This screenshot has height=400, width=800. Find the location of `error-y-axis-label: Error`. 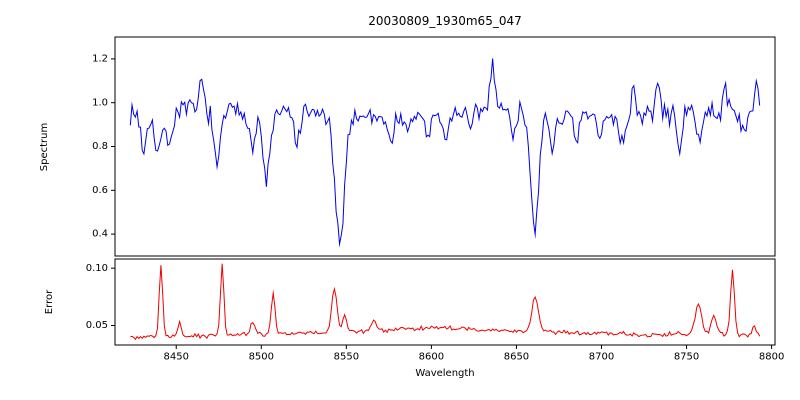

error-y-axis-label: Error is located at coordinates (49, 302).